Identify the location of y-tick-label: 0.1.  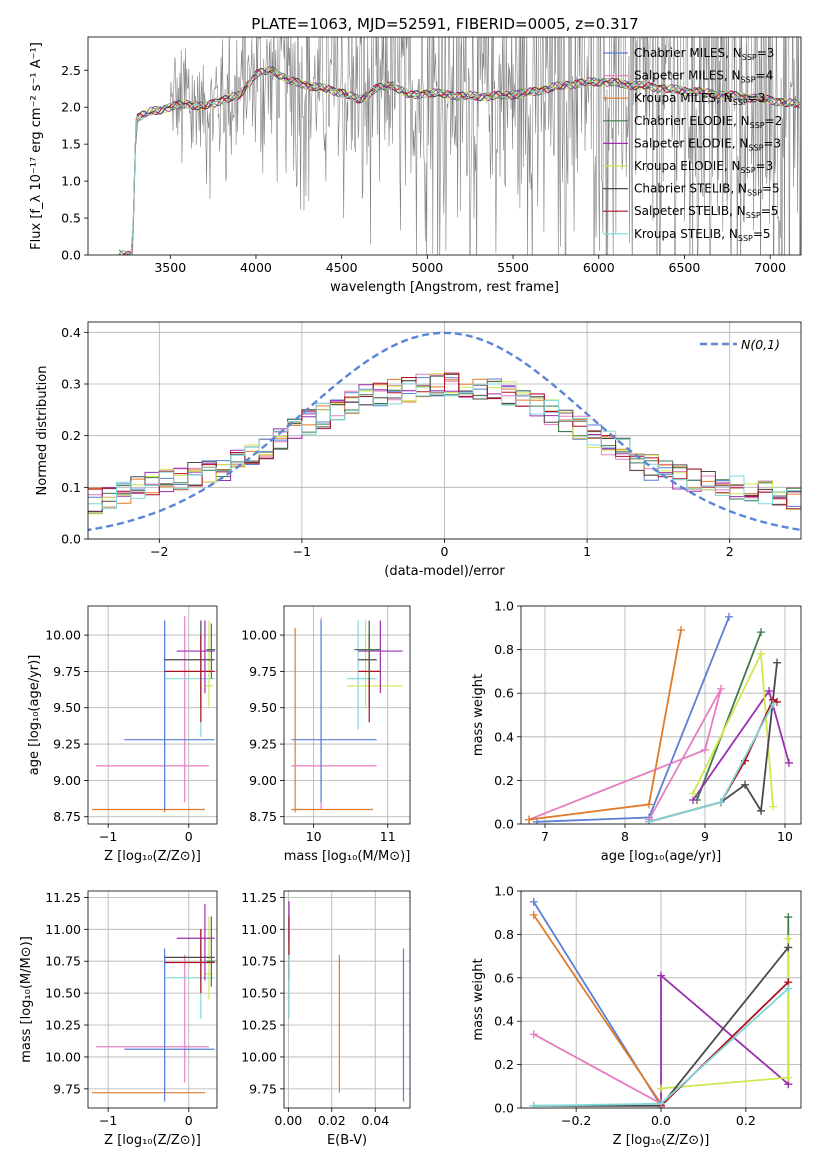
(71, 487).